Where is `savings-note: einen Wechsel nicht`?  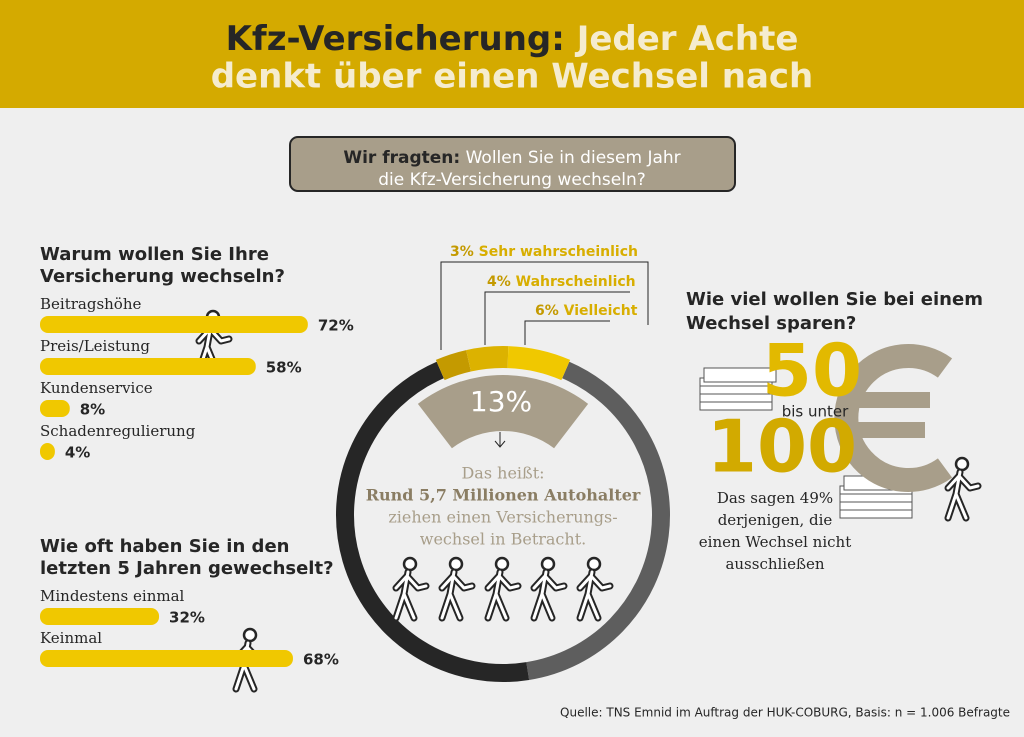
savings-note: einen Wechsel nicht is located at coordinates (775, 542).